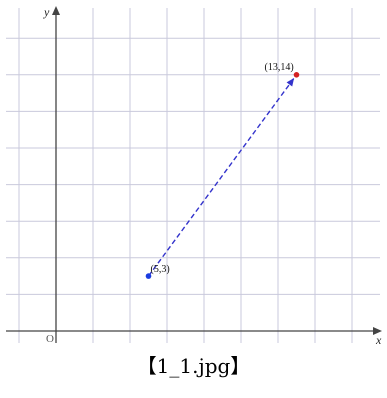 This screenshot has width=387, height=398. I want to click on point-label: (5,3), so click(160, 269).